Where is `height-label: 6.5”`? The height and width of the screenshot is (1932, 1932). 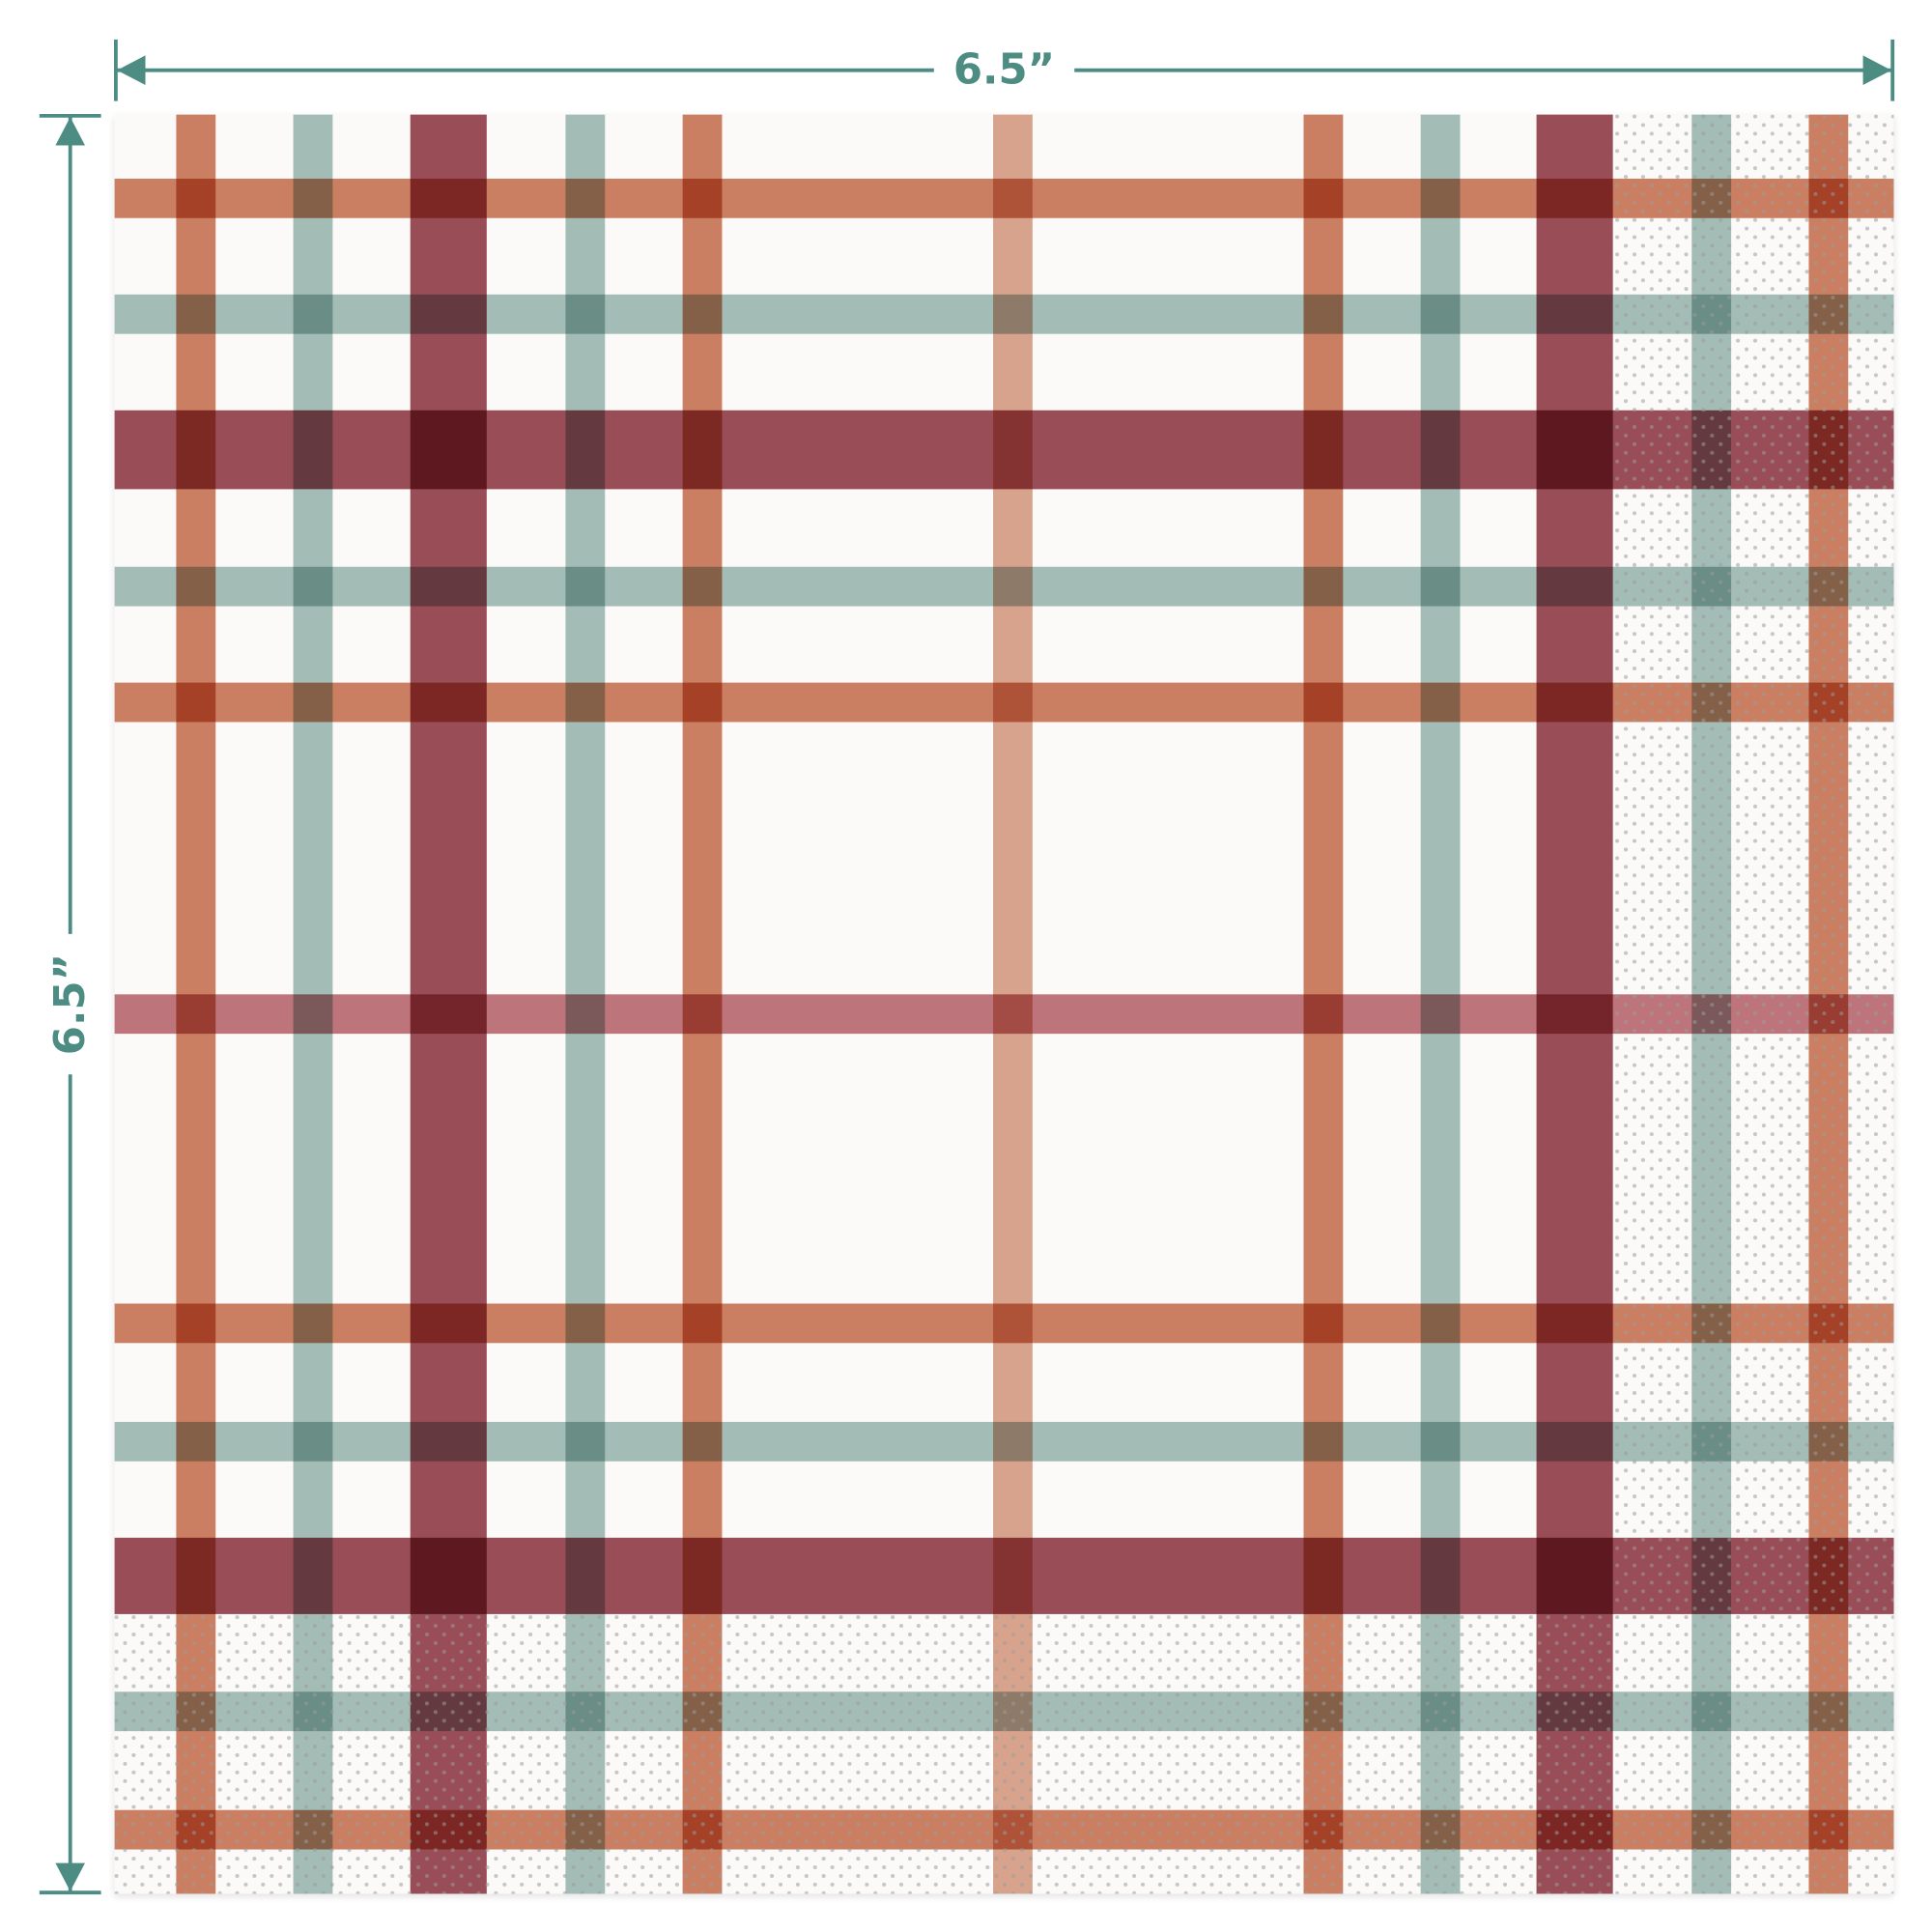
height-label: 6.5” is located at coordinates (70, 1004).